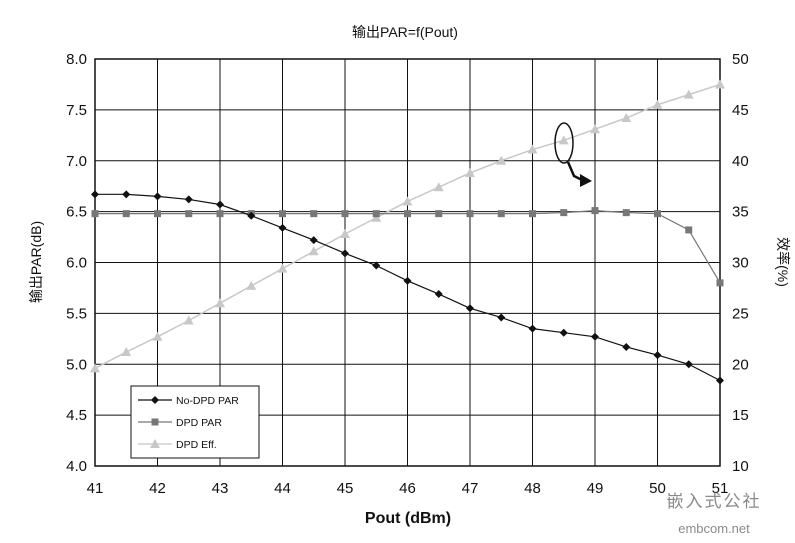 This screenshot has height=543, width=795. Describe the element at coordinates (595, 488) in the screenshot. I see `x-tick-label: 49` at that location.